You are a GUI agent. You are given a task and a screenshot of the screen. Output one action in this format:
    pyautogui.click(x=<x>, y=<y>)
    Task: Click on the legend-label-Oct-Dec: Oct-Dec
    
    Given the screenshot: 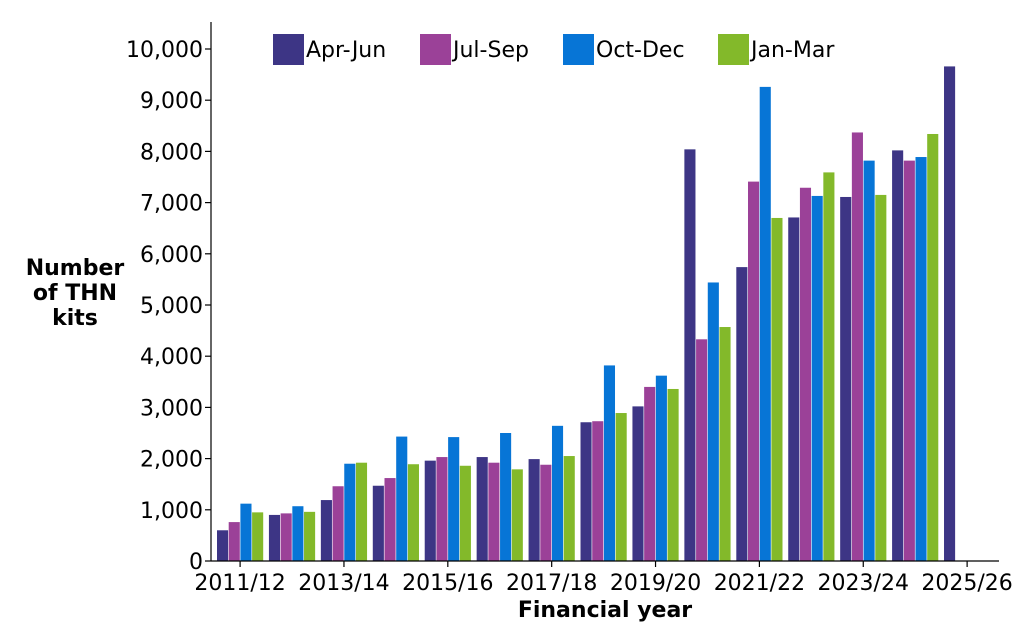 What is the action you would take?
    pyautogui.click(x=640, y=50)
    